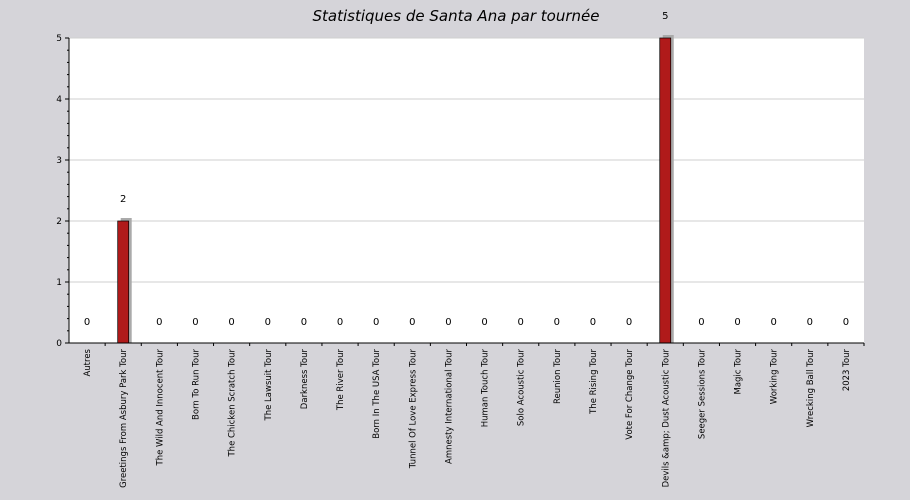 The height and width of the screenshot is (500, 910). Describe the element at coordinates (59, 100) in the screenshot. I see `y-tick-label: 4` at that location.